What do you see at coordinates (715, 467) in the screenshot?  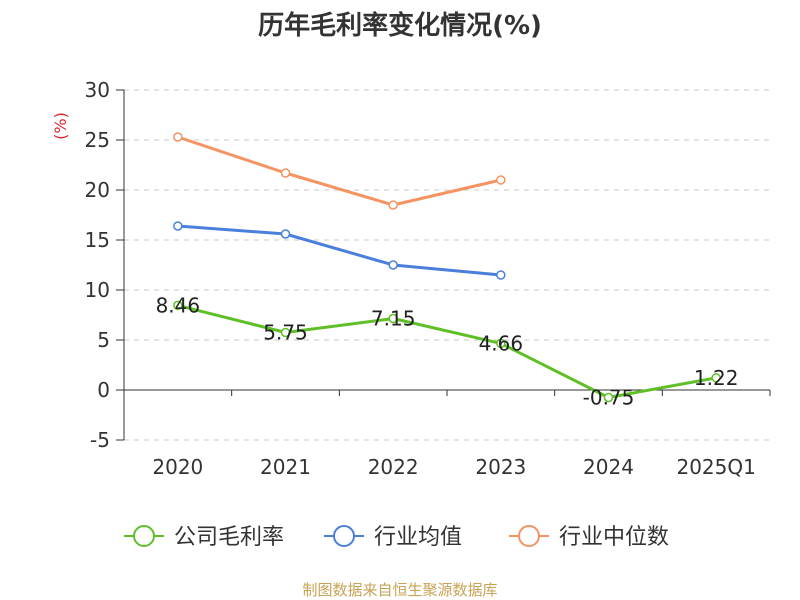 I see `x-tick-label: 2025Q1` at bounding box center [715, 467].